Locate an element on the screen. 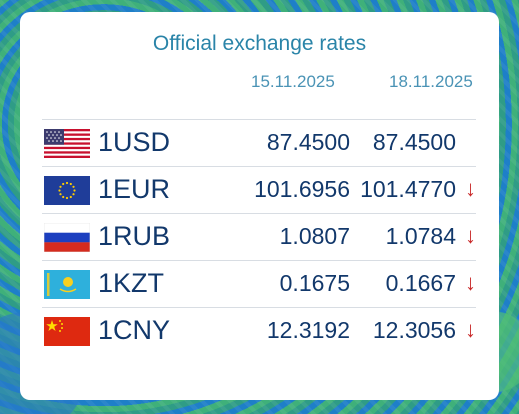  currency-code: 1EUR is located at coordinates (134, 189).